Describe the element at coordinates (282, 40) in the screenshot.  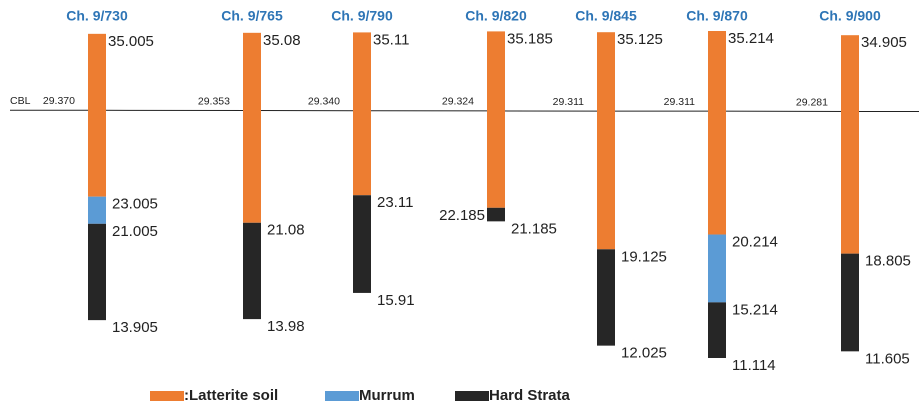
I see `level-label: 35.08` at that location.